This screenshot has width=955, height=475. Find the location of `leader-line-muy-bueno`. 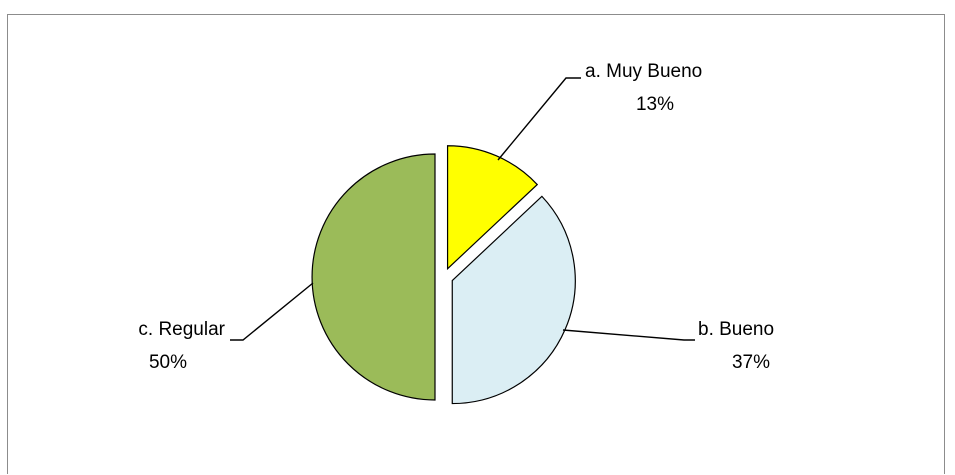

leader-line-muy-bueno is located at coordinates (539, 119).